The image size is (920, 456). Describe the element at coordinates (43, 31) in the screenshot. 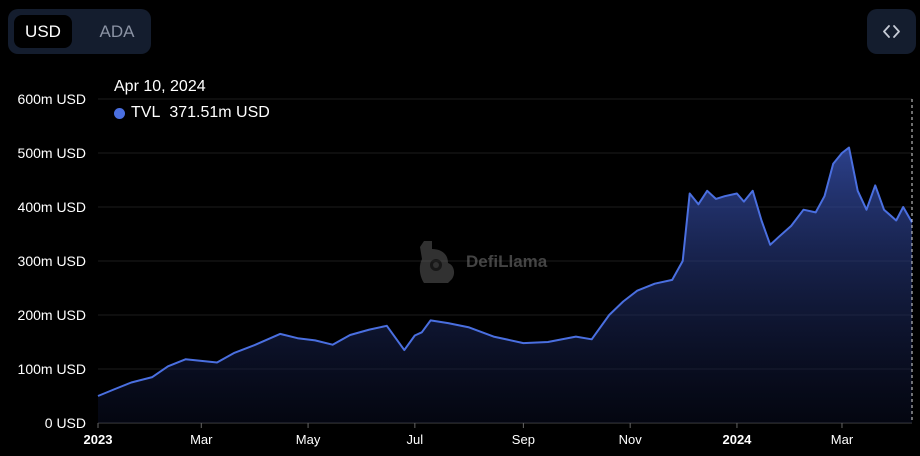

I see `currency-option-usd: USD` at that location.